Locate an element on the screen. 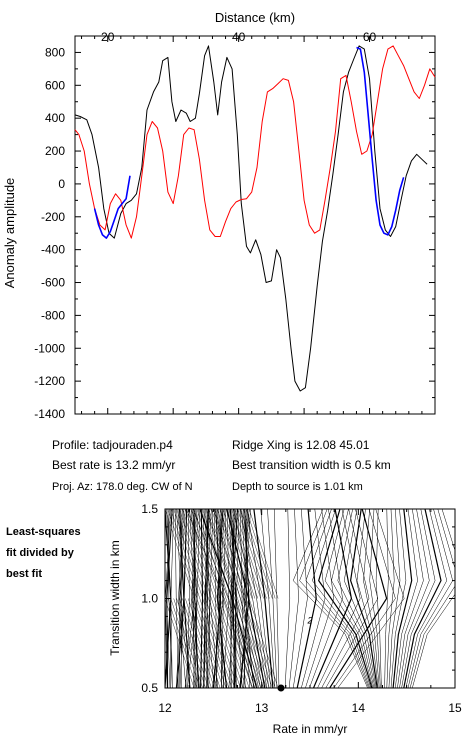 This screenshot has width=467, height=745. y-tick-label: -1000 is located at coordinates (49, 348).